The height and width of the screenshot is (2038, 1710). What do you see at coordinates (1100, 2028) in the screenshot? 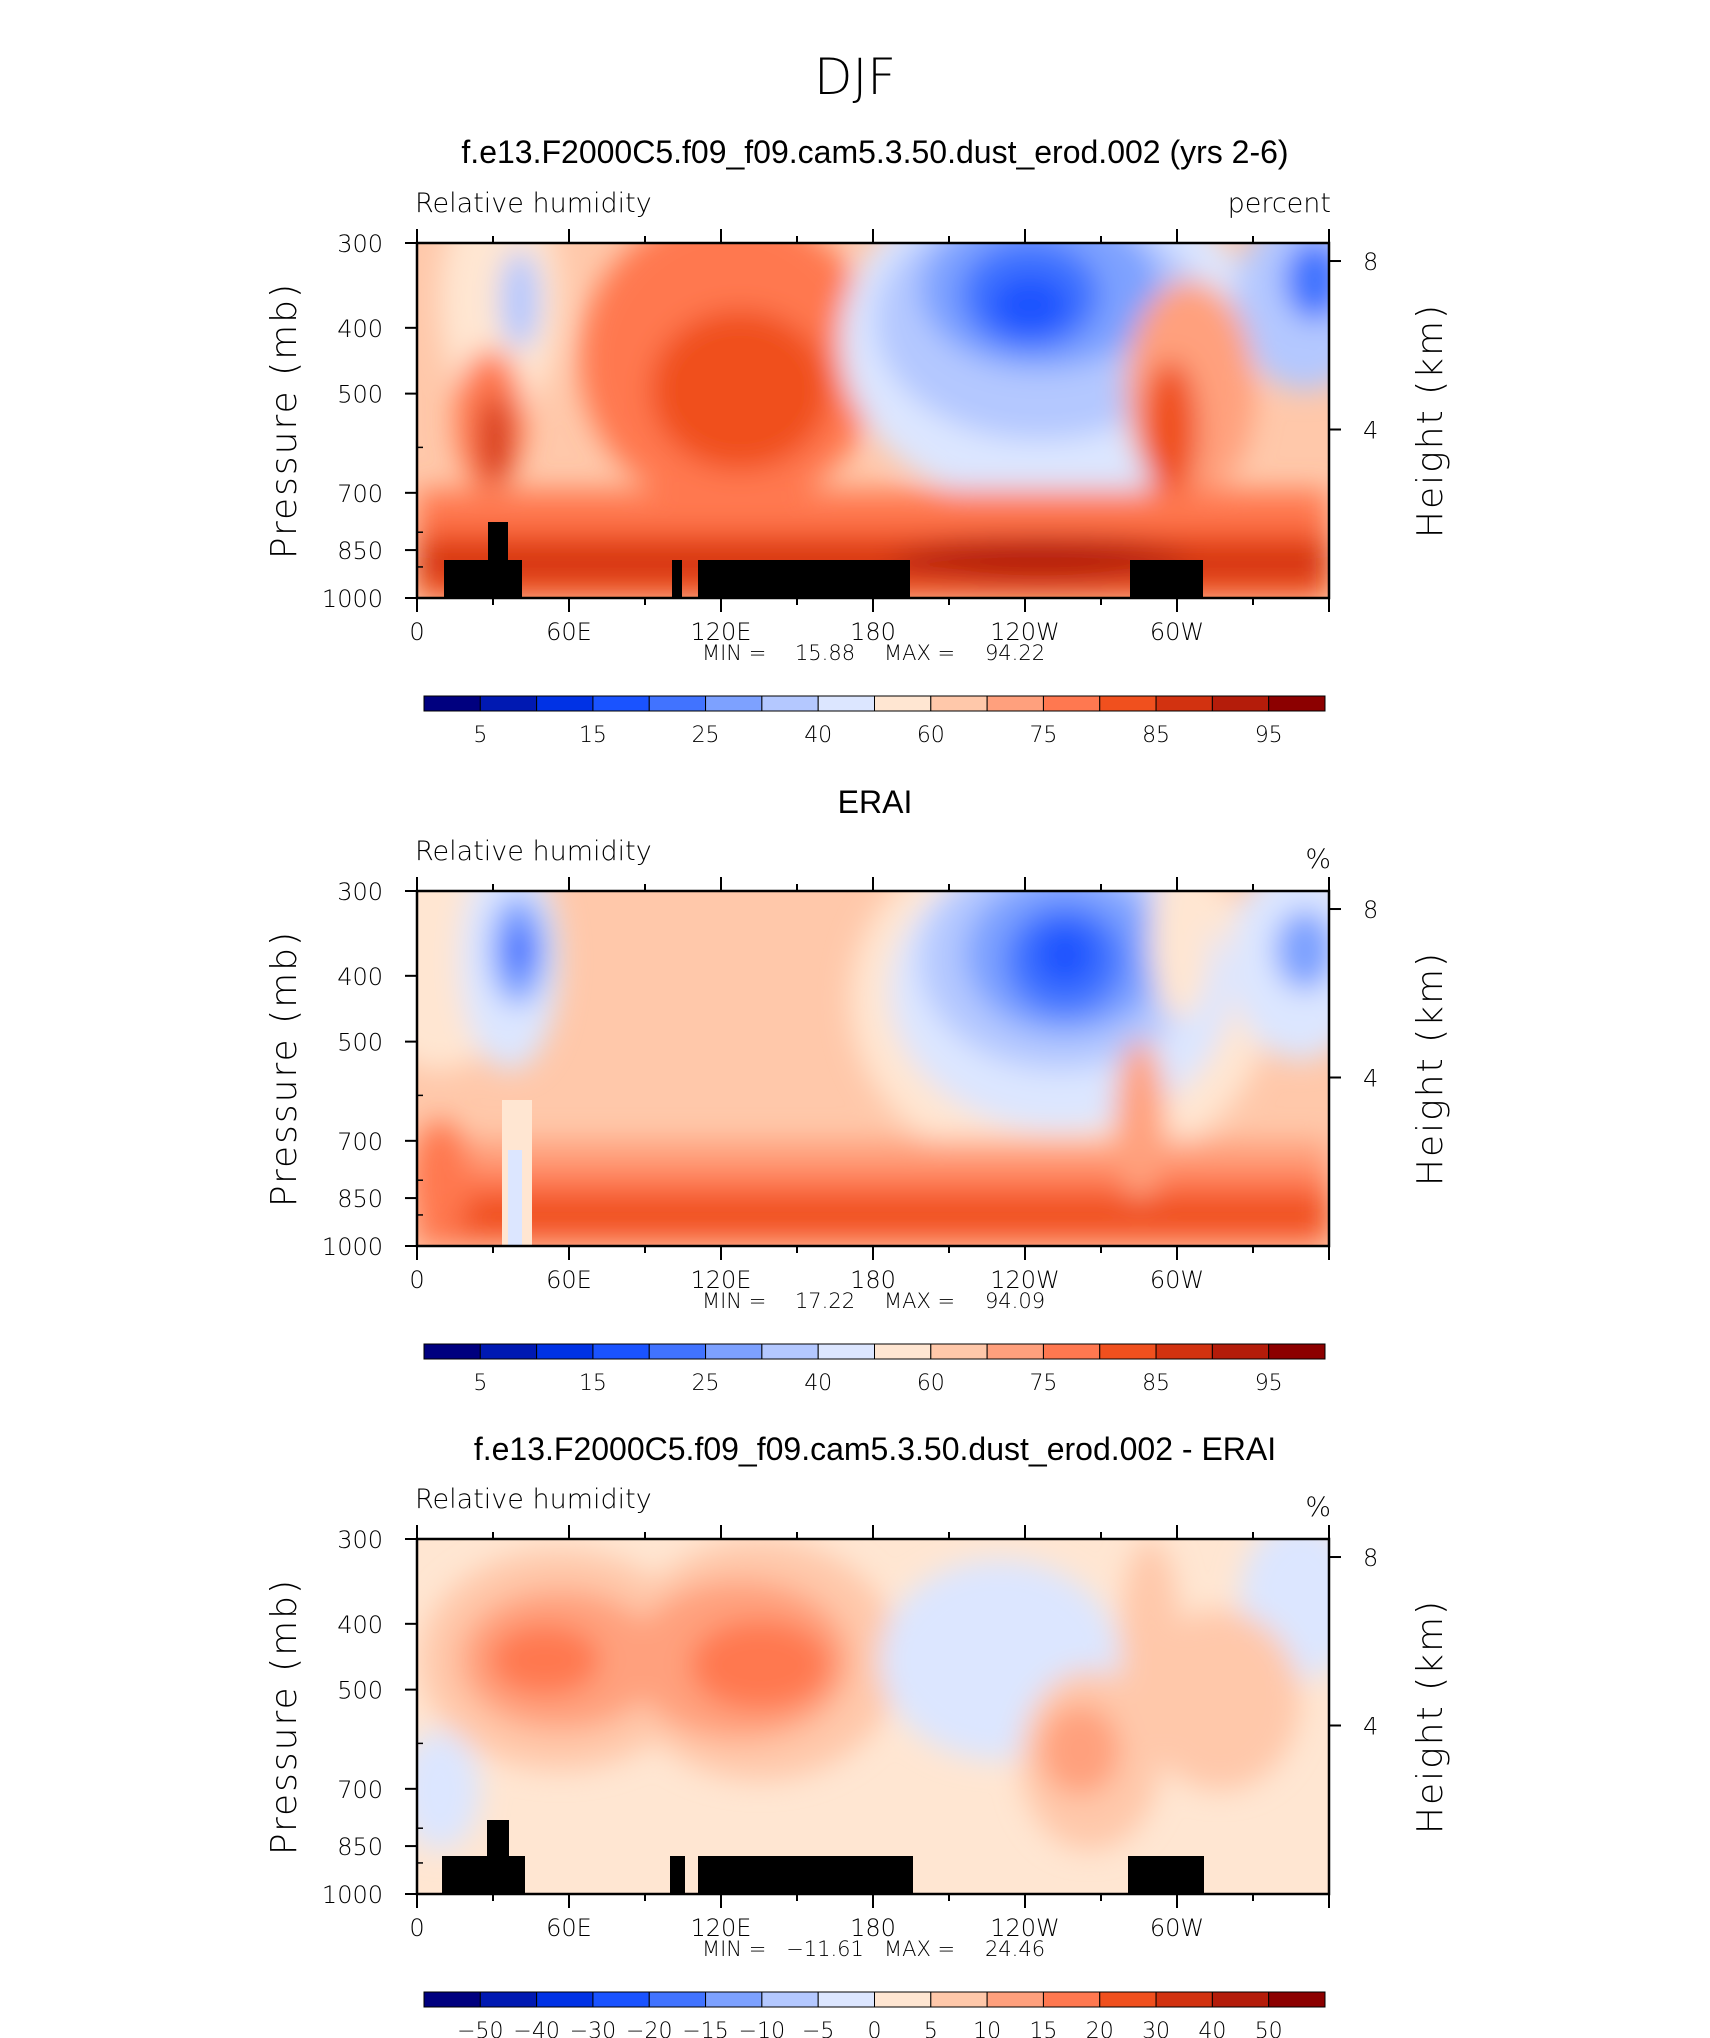
I see `colorbar-label: 20` at bounding box center [1100, 2028].